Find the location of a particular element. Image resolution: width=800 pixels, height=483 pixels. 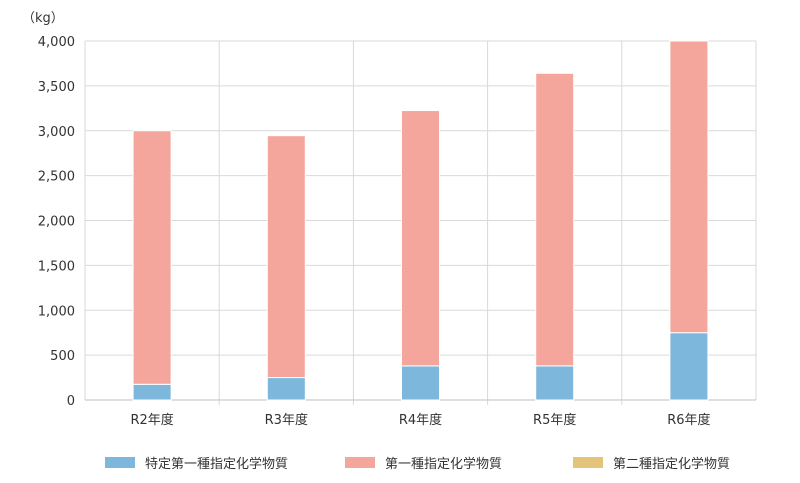

y-tick-label: 3,500 is located at coordinates (56, 87).